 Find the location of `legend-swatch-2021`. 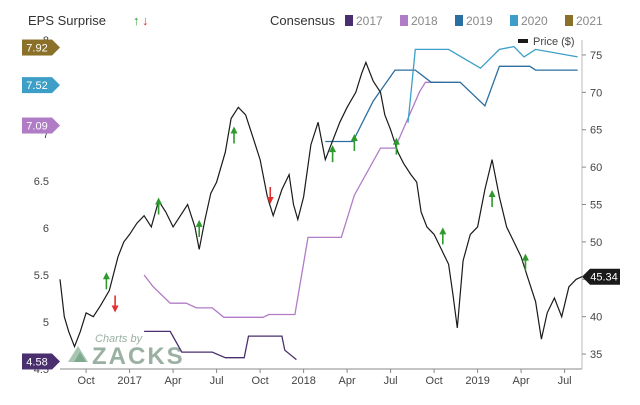

legend-swatch-2021 is located at coordinates (569, 20).